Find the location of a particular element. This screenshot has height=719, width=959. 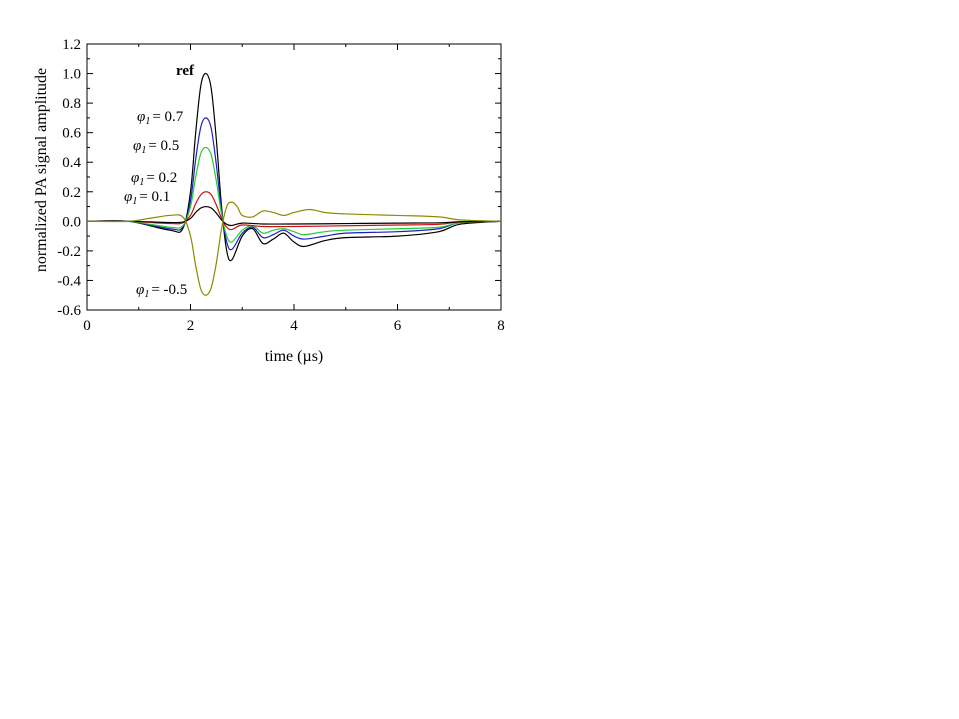

y-tick-label: -0.4 is located at coordinates (69, 281).